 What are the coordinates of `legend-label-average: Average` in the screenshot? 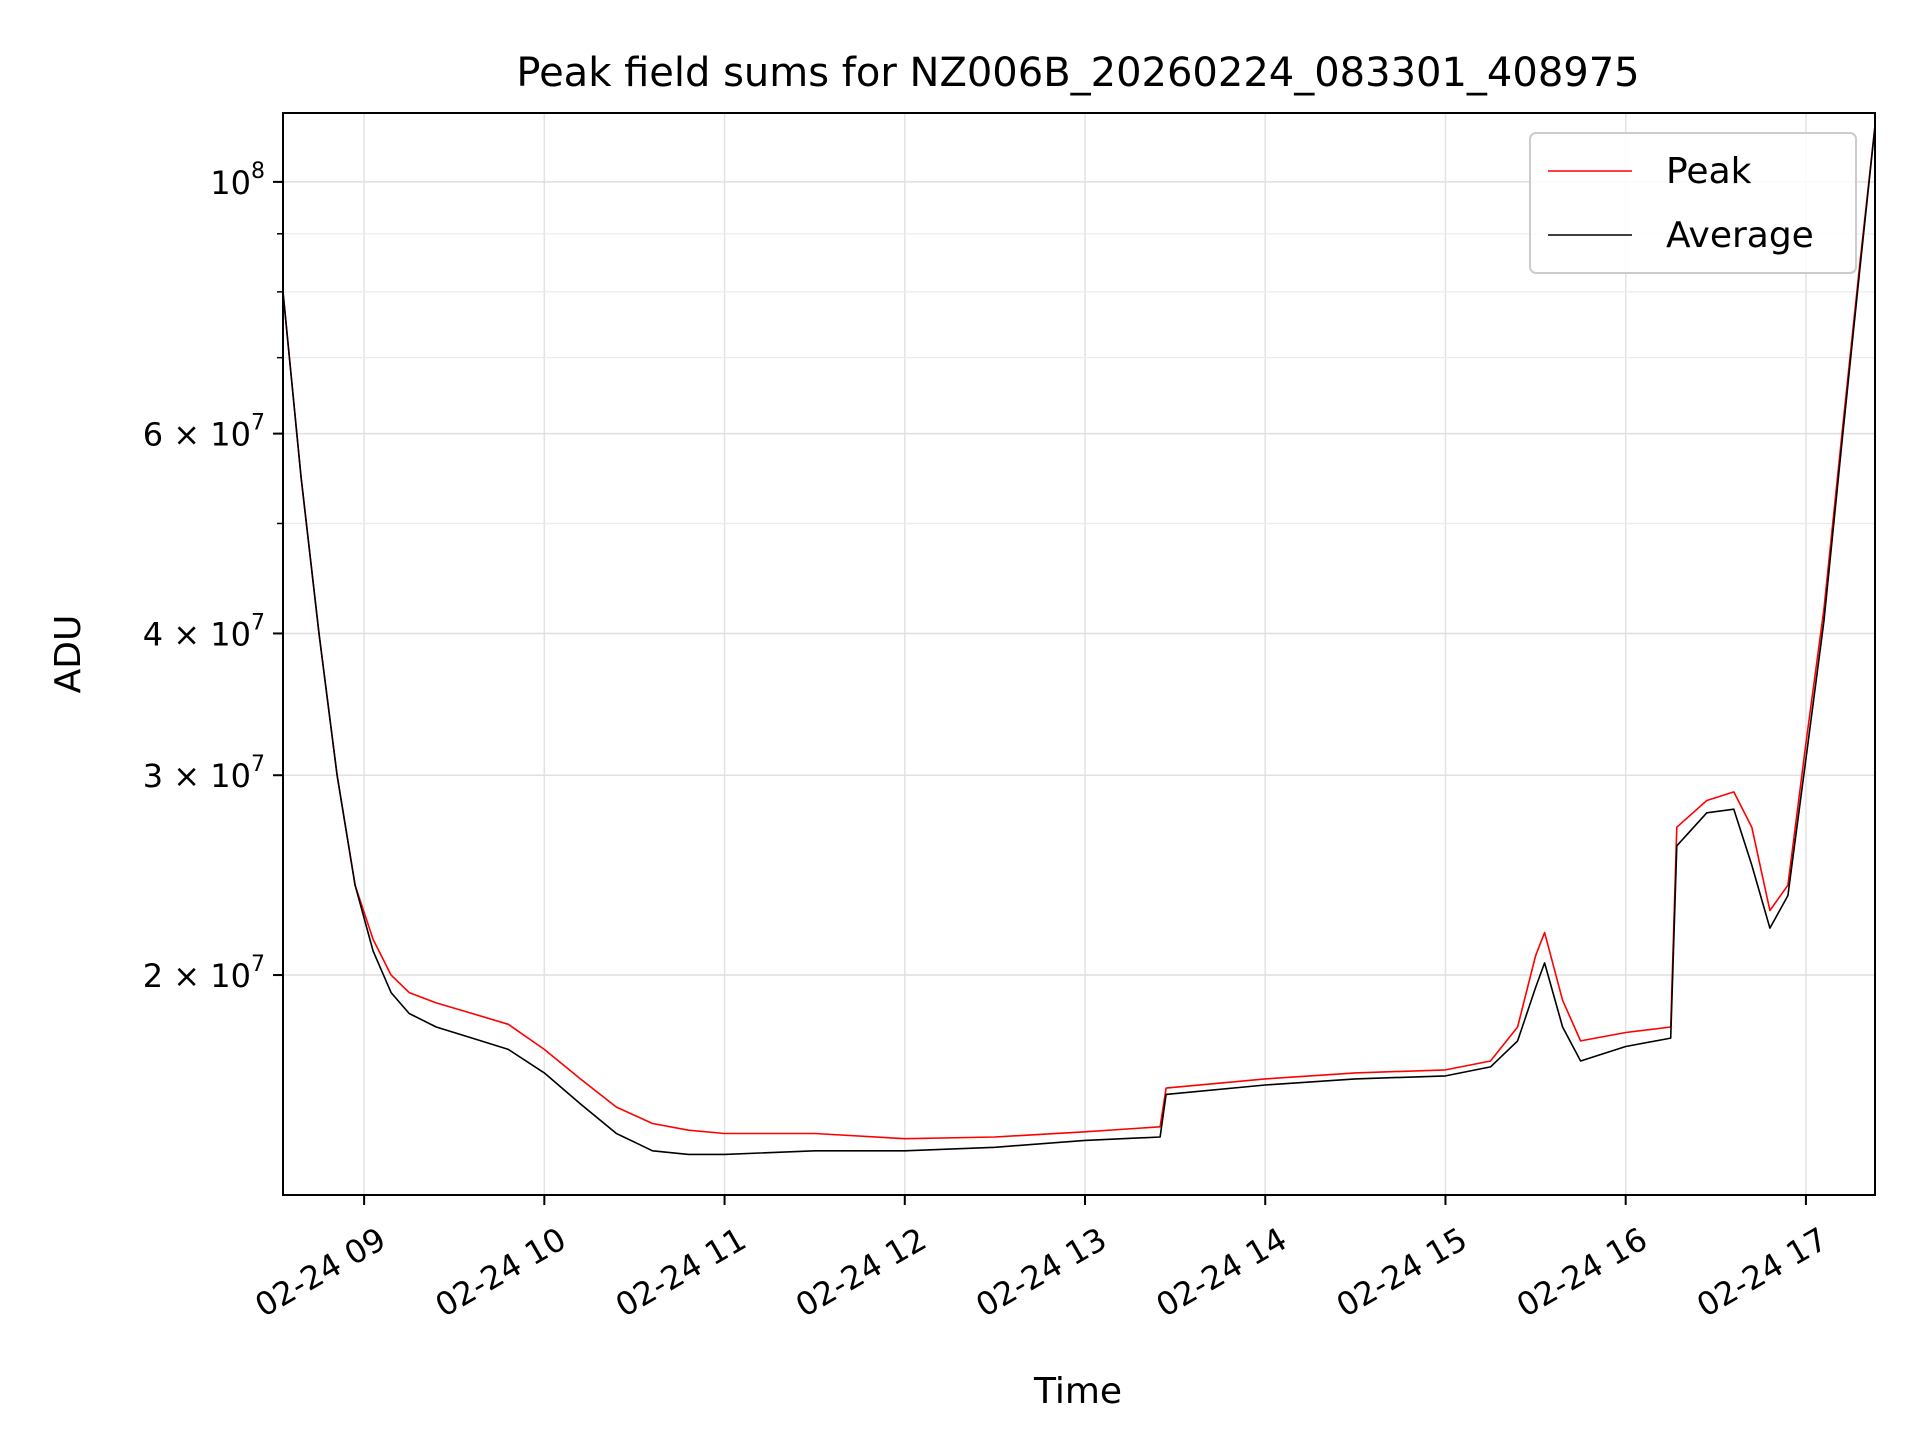 It's located at (1740, 235).